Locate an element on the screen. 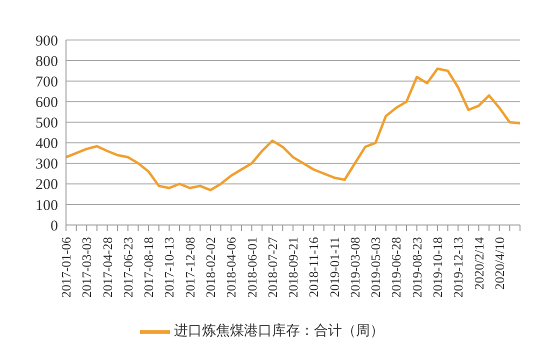 Image resolution: width=550 pixels, height=359 pixels. x-tick-label: 2018-04-06 is located at coordinates (231, 267).